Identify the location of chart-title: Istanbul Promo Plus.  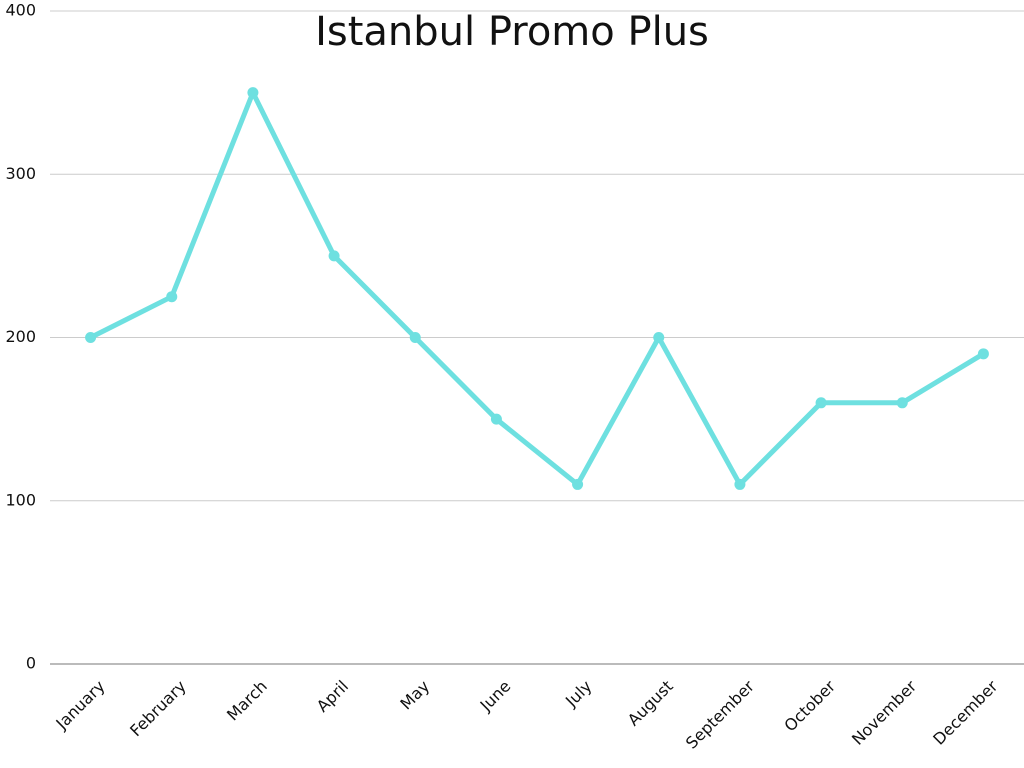
(512, 32).